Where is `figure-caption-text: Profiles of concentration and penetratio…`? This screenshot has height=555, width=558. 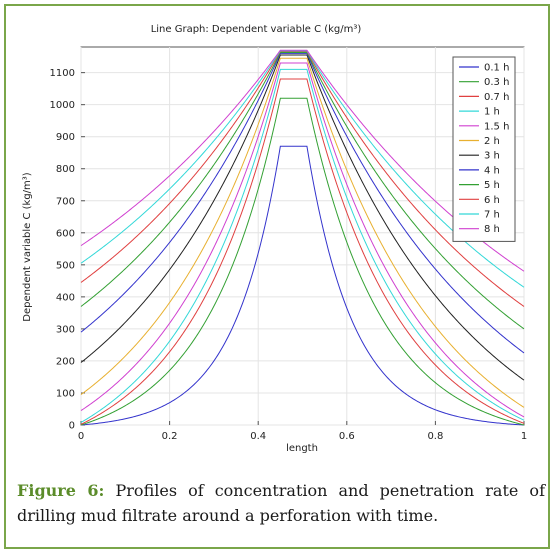
figure-caption-text: Profiles of concentration and penetratio… is located at coordinates (281, 503).